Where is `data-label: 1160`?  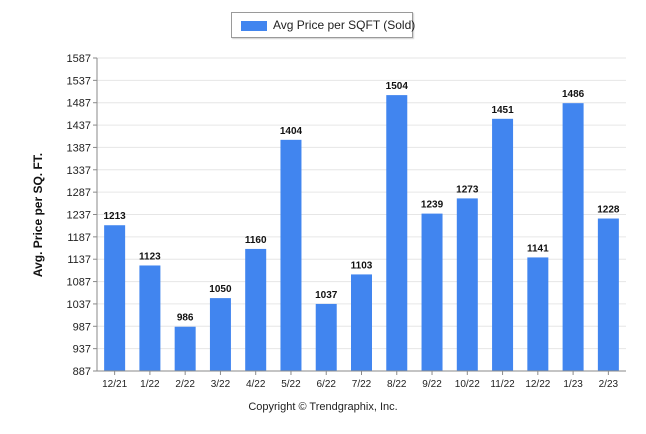
data-label: 1160 is located at coordinates (256, 240).